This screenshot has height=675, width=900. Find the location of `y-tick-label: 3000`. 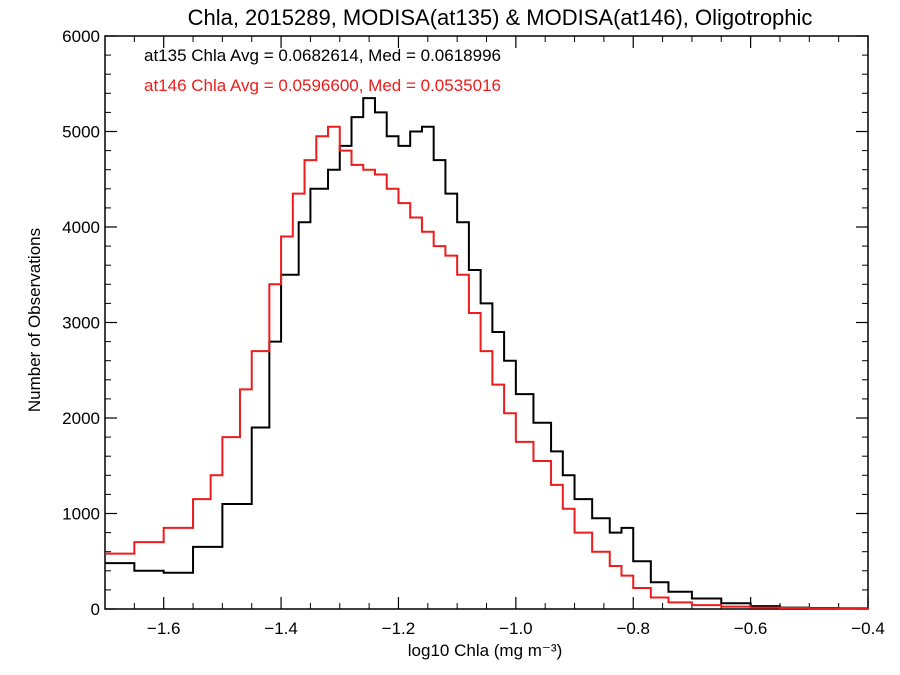

y-tick-label: 3000 is located at coordinates (81, 323).